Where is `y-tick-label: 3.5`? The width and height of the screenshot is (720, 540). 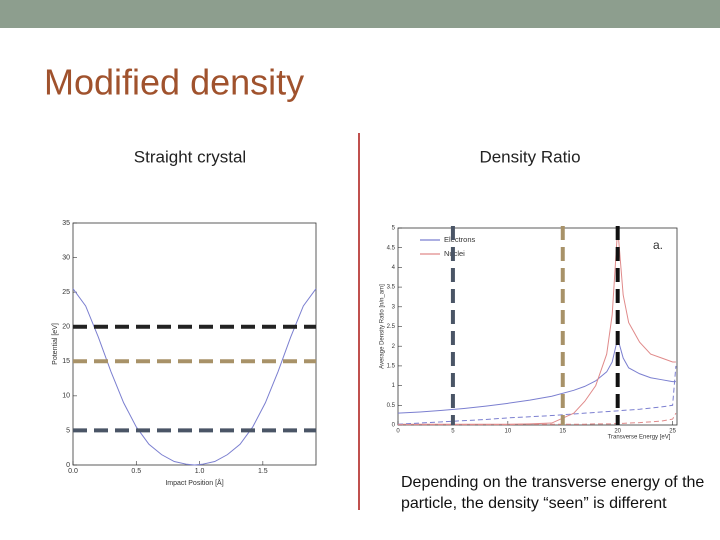 y-tick-label: 3.5 is located at coordinates (391, 288).